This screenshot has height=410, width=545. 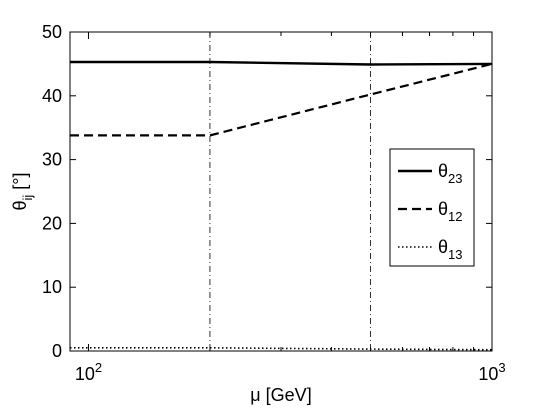 I want to click on x-tick-label-1000: 10³, so click(x=491, y=372).